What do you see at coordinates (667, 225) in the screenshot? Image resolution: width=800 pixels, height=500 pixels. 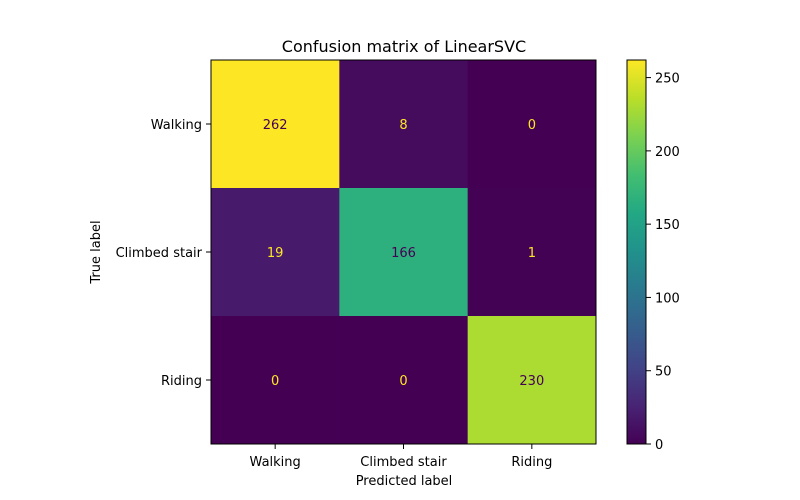 I see `colorbar-tick-label: 150` at bounding box center [667, 225].